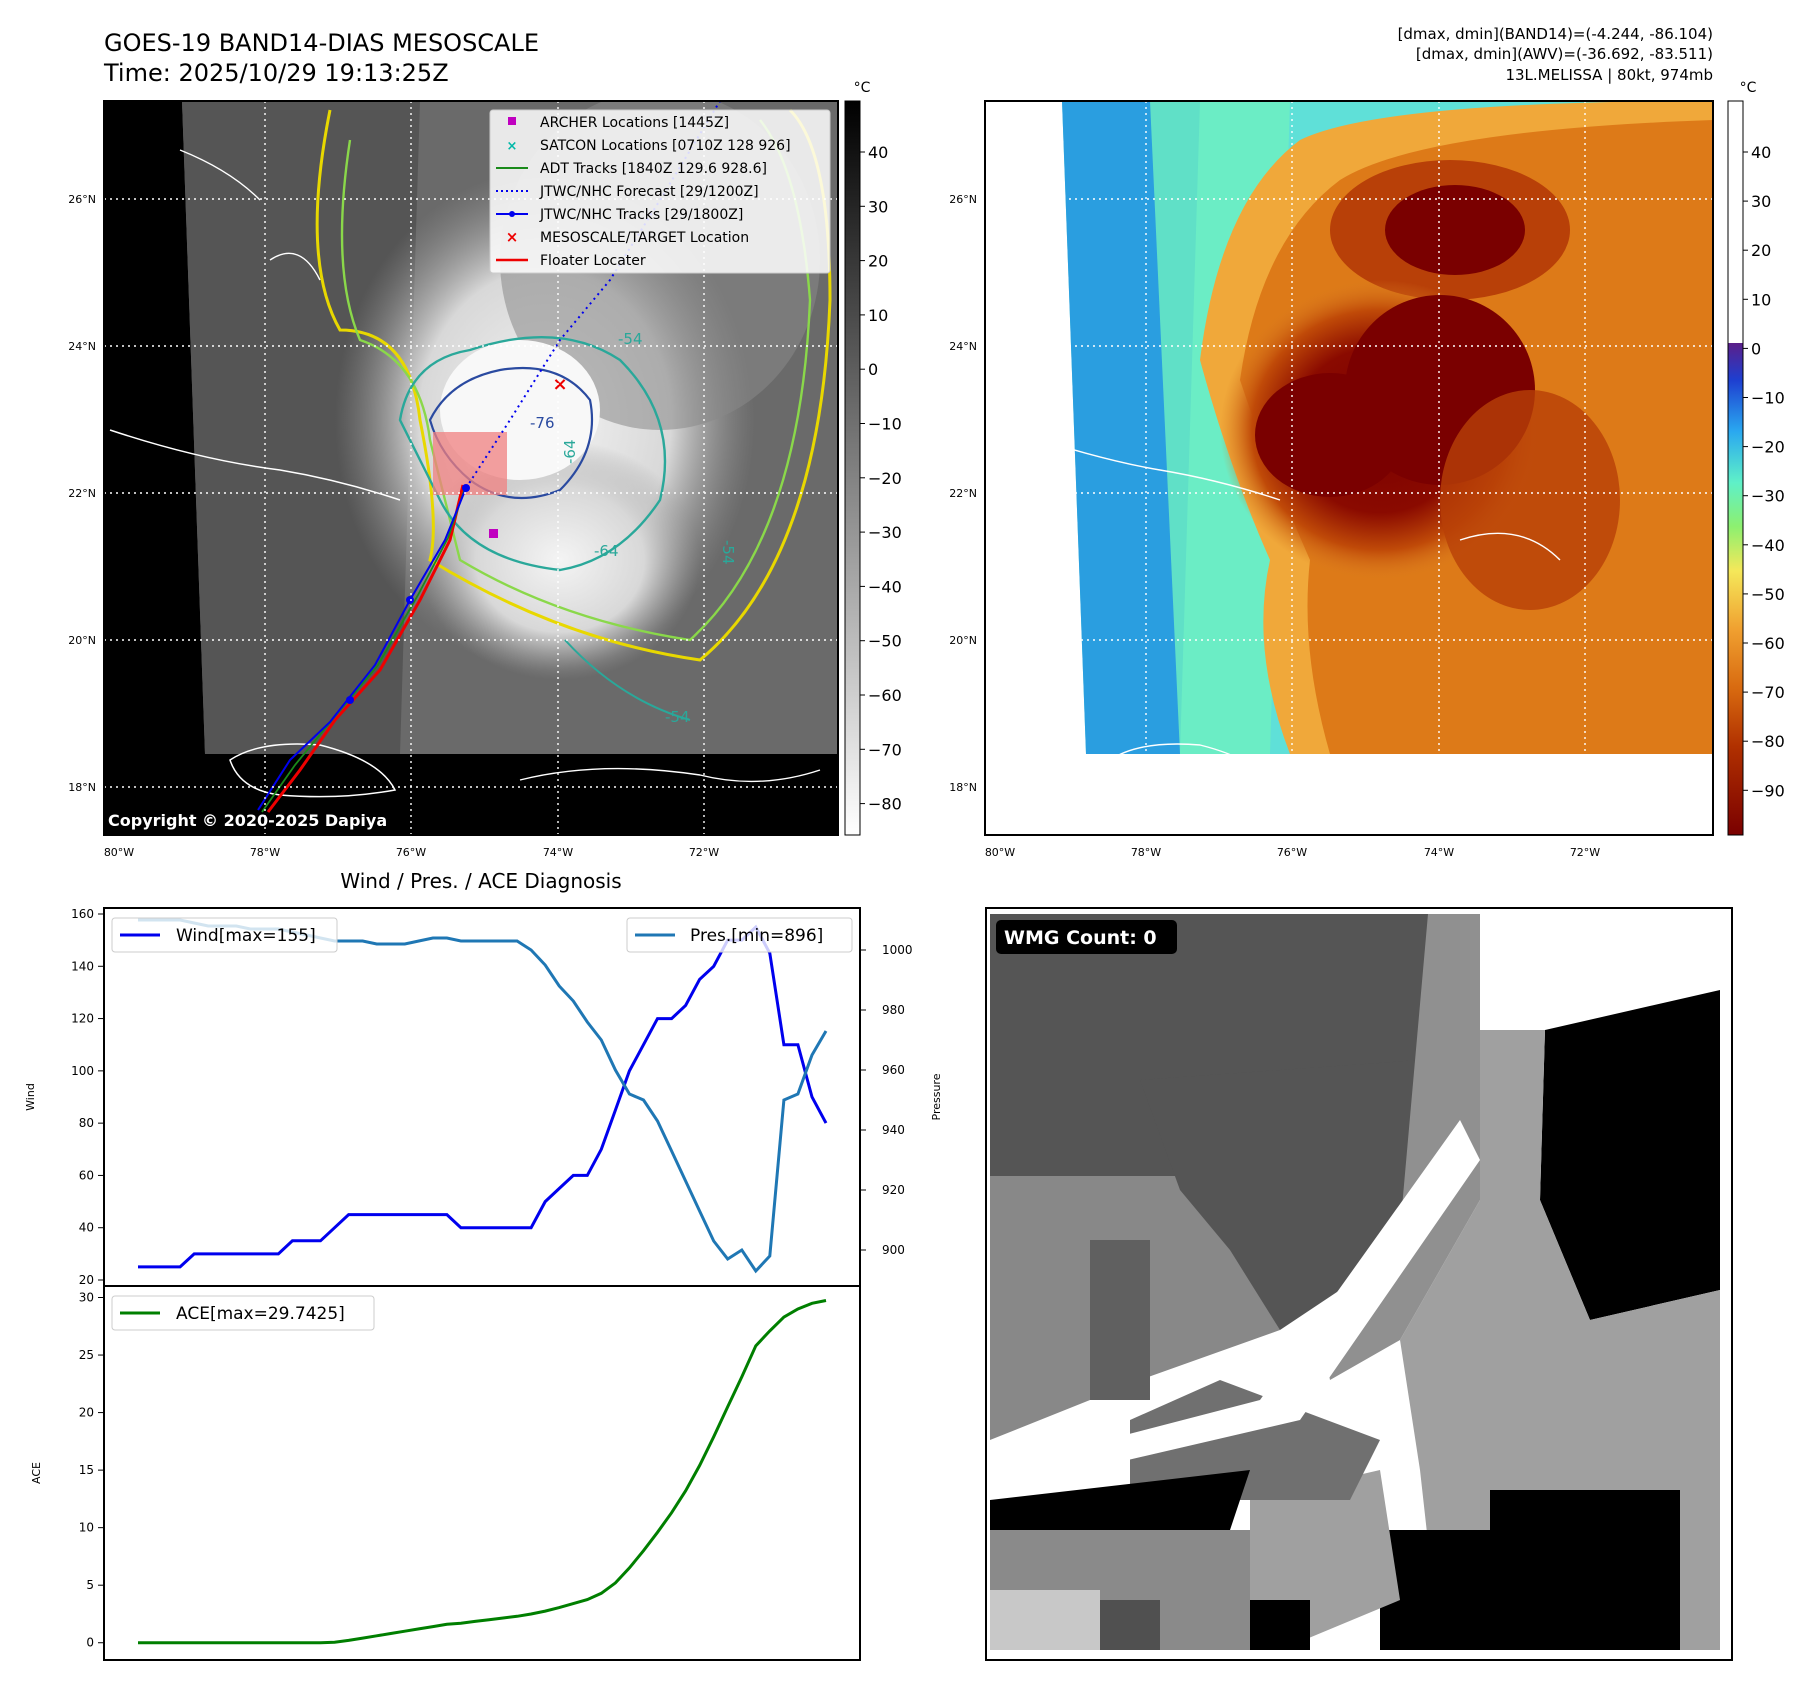 The height and width of the screenshot is (1690, 1797). Describe the element at coordinates (1768, 398) in the screenshot. I see `colorbar-tick-label: −10` at that location.